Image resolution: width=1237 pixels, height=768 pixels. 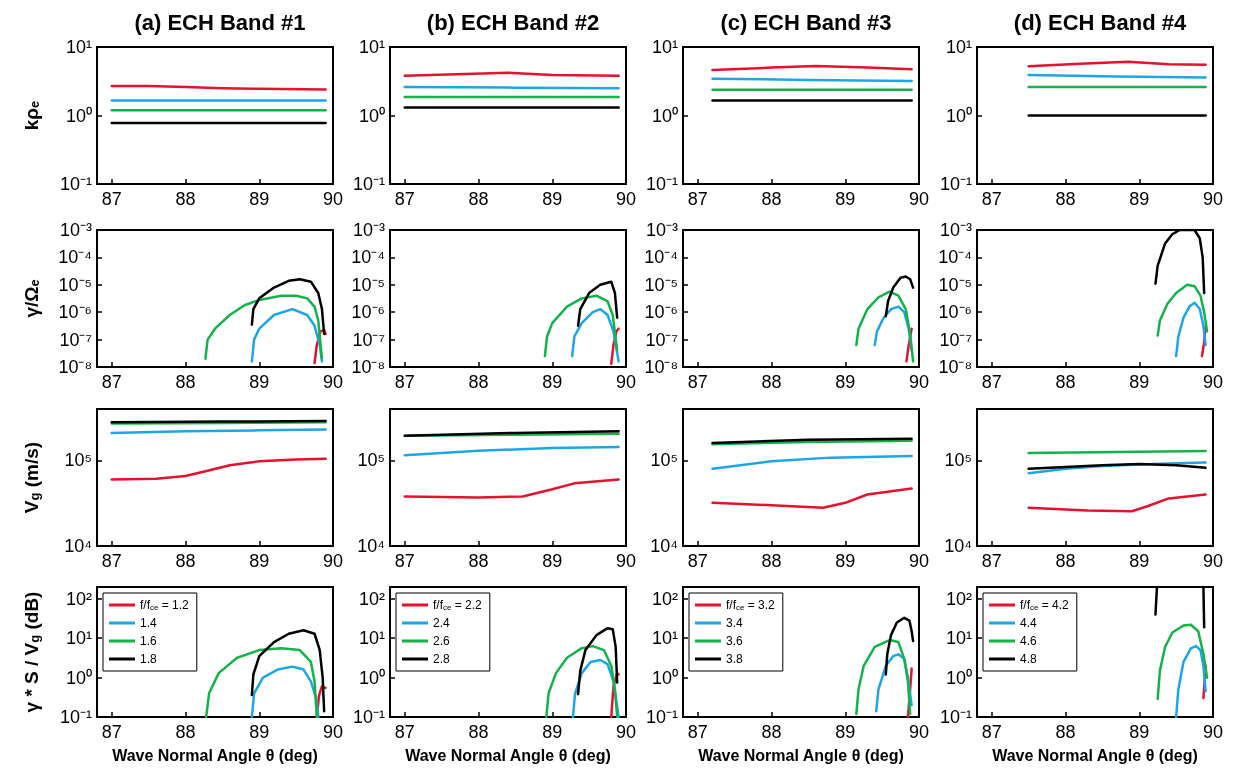 What do you see at coordinates (31, 652) in the screenshot?
I see `y-axis-title: γ * S / Vg (dB)` at bounding box center [31, 652].